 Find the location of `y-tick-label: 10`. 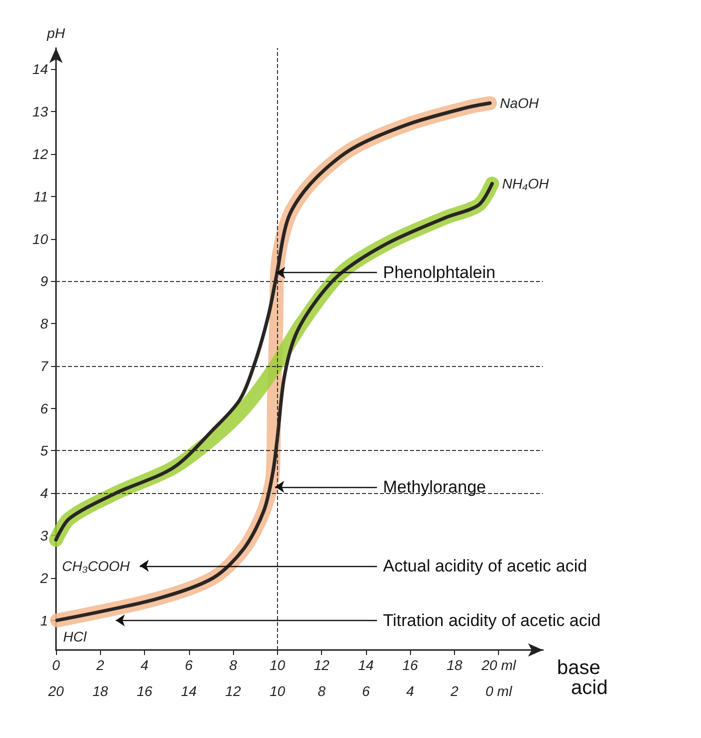

y-tick-label: 10 is located at coordinates (40, 238).